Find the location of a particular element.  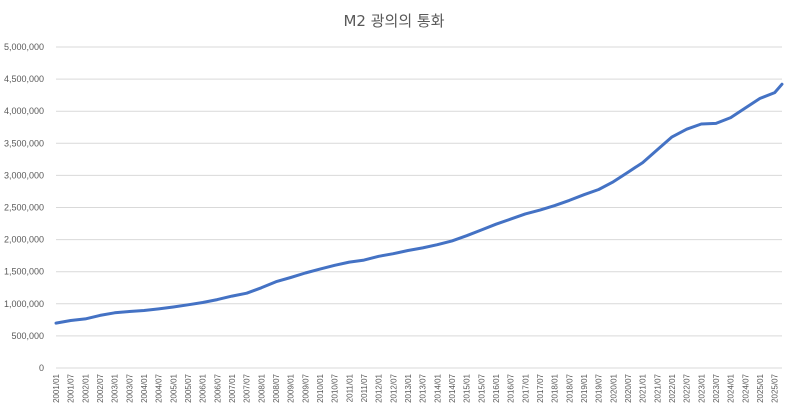

x-tick-label: 2017/01 is located at coordinates (525, 387).